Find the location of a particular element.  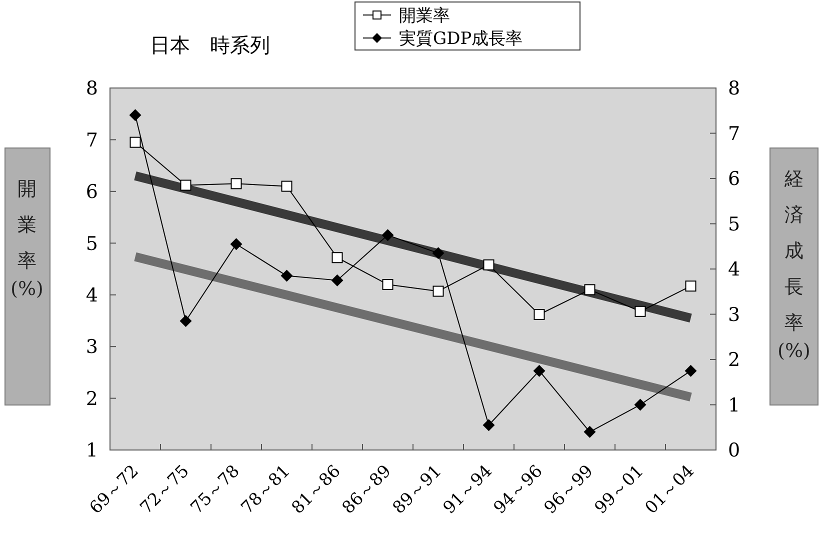

y-tick-label: 2 is located at coordinates (92, 399).